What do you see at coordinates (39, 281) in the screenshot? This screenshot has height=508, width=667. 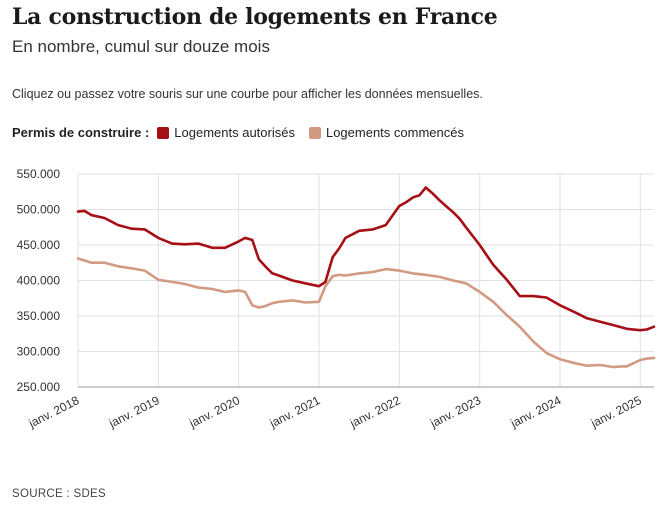 I see `y-tick-label: 400.000` at bounding box center [39, 281].